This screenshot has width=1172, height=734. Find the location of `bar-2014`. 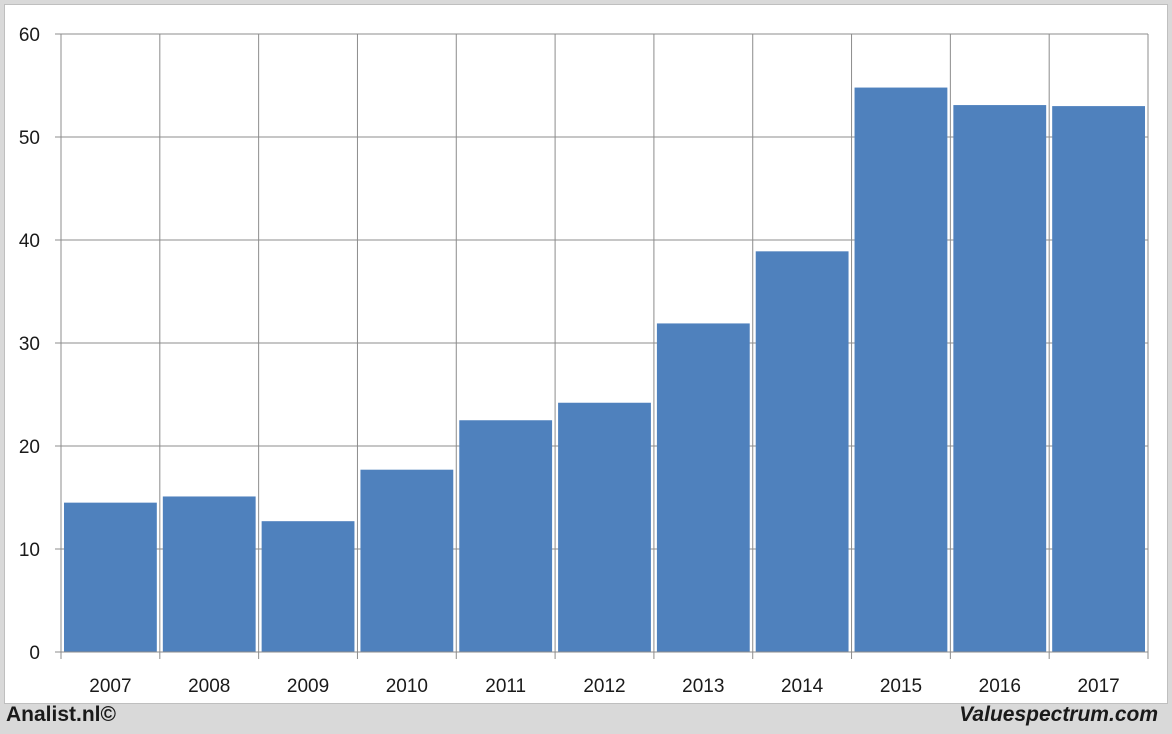

bar-2014 is located at coordinates (802, 451).